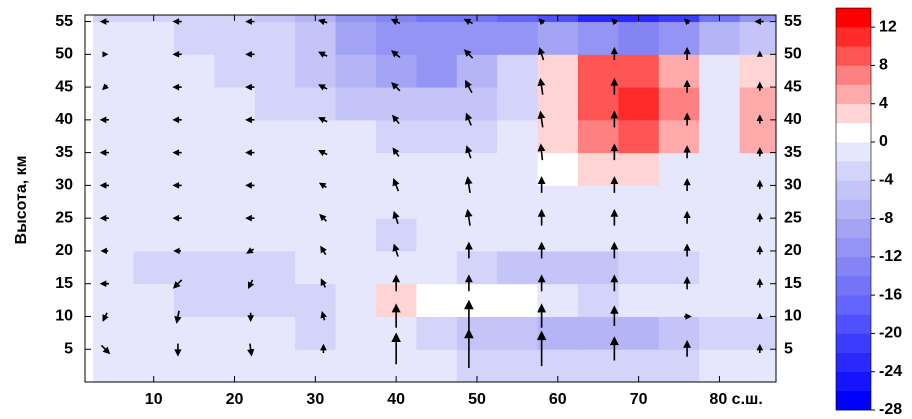  I want to click on x-tick-label: 30, so click(315, 399).